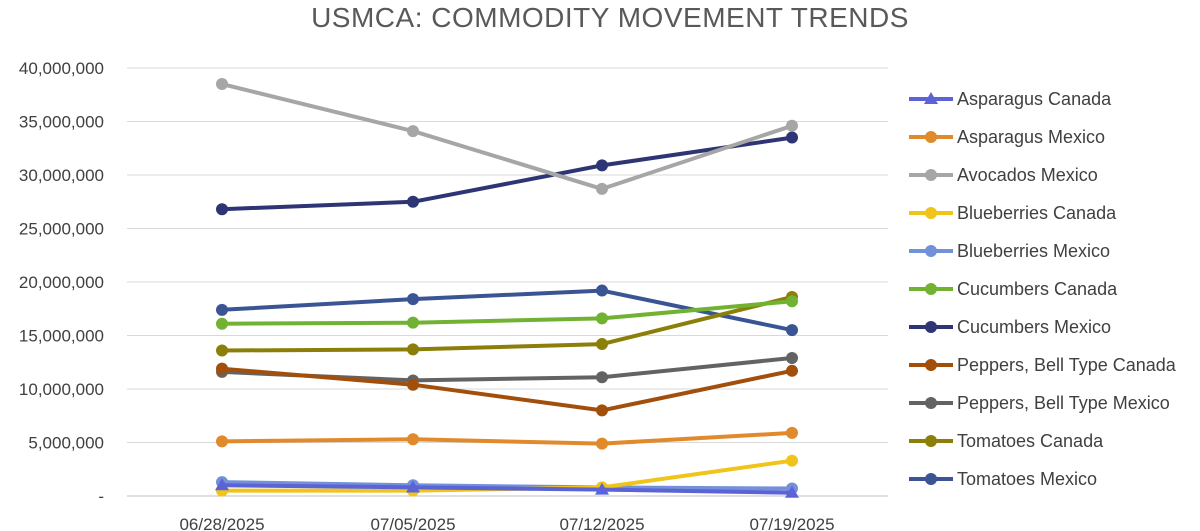 The height and width of the screenshot is (531, 1200). I want to click on y-tick-label: 15,000,000, so click(61, 336).